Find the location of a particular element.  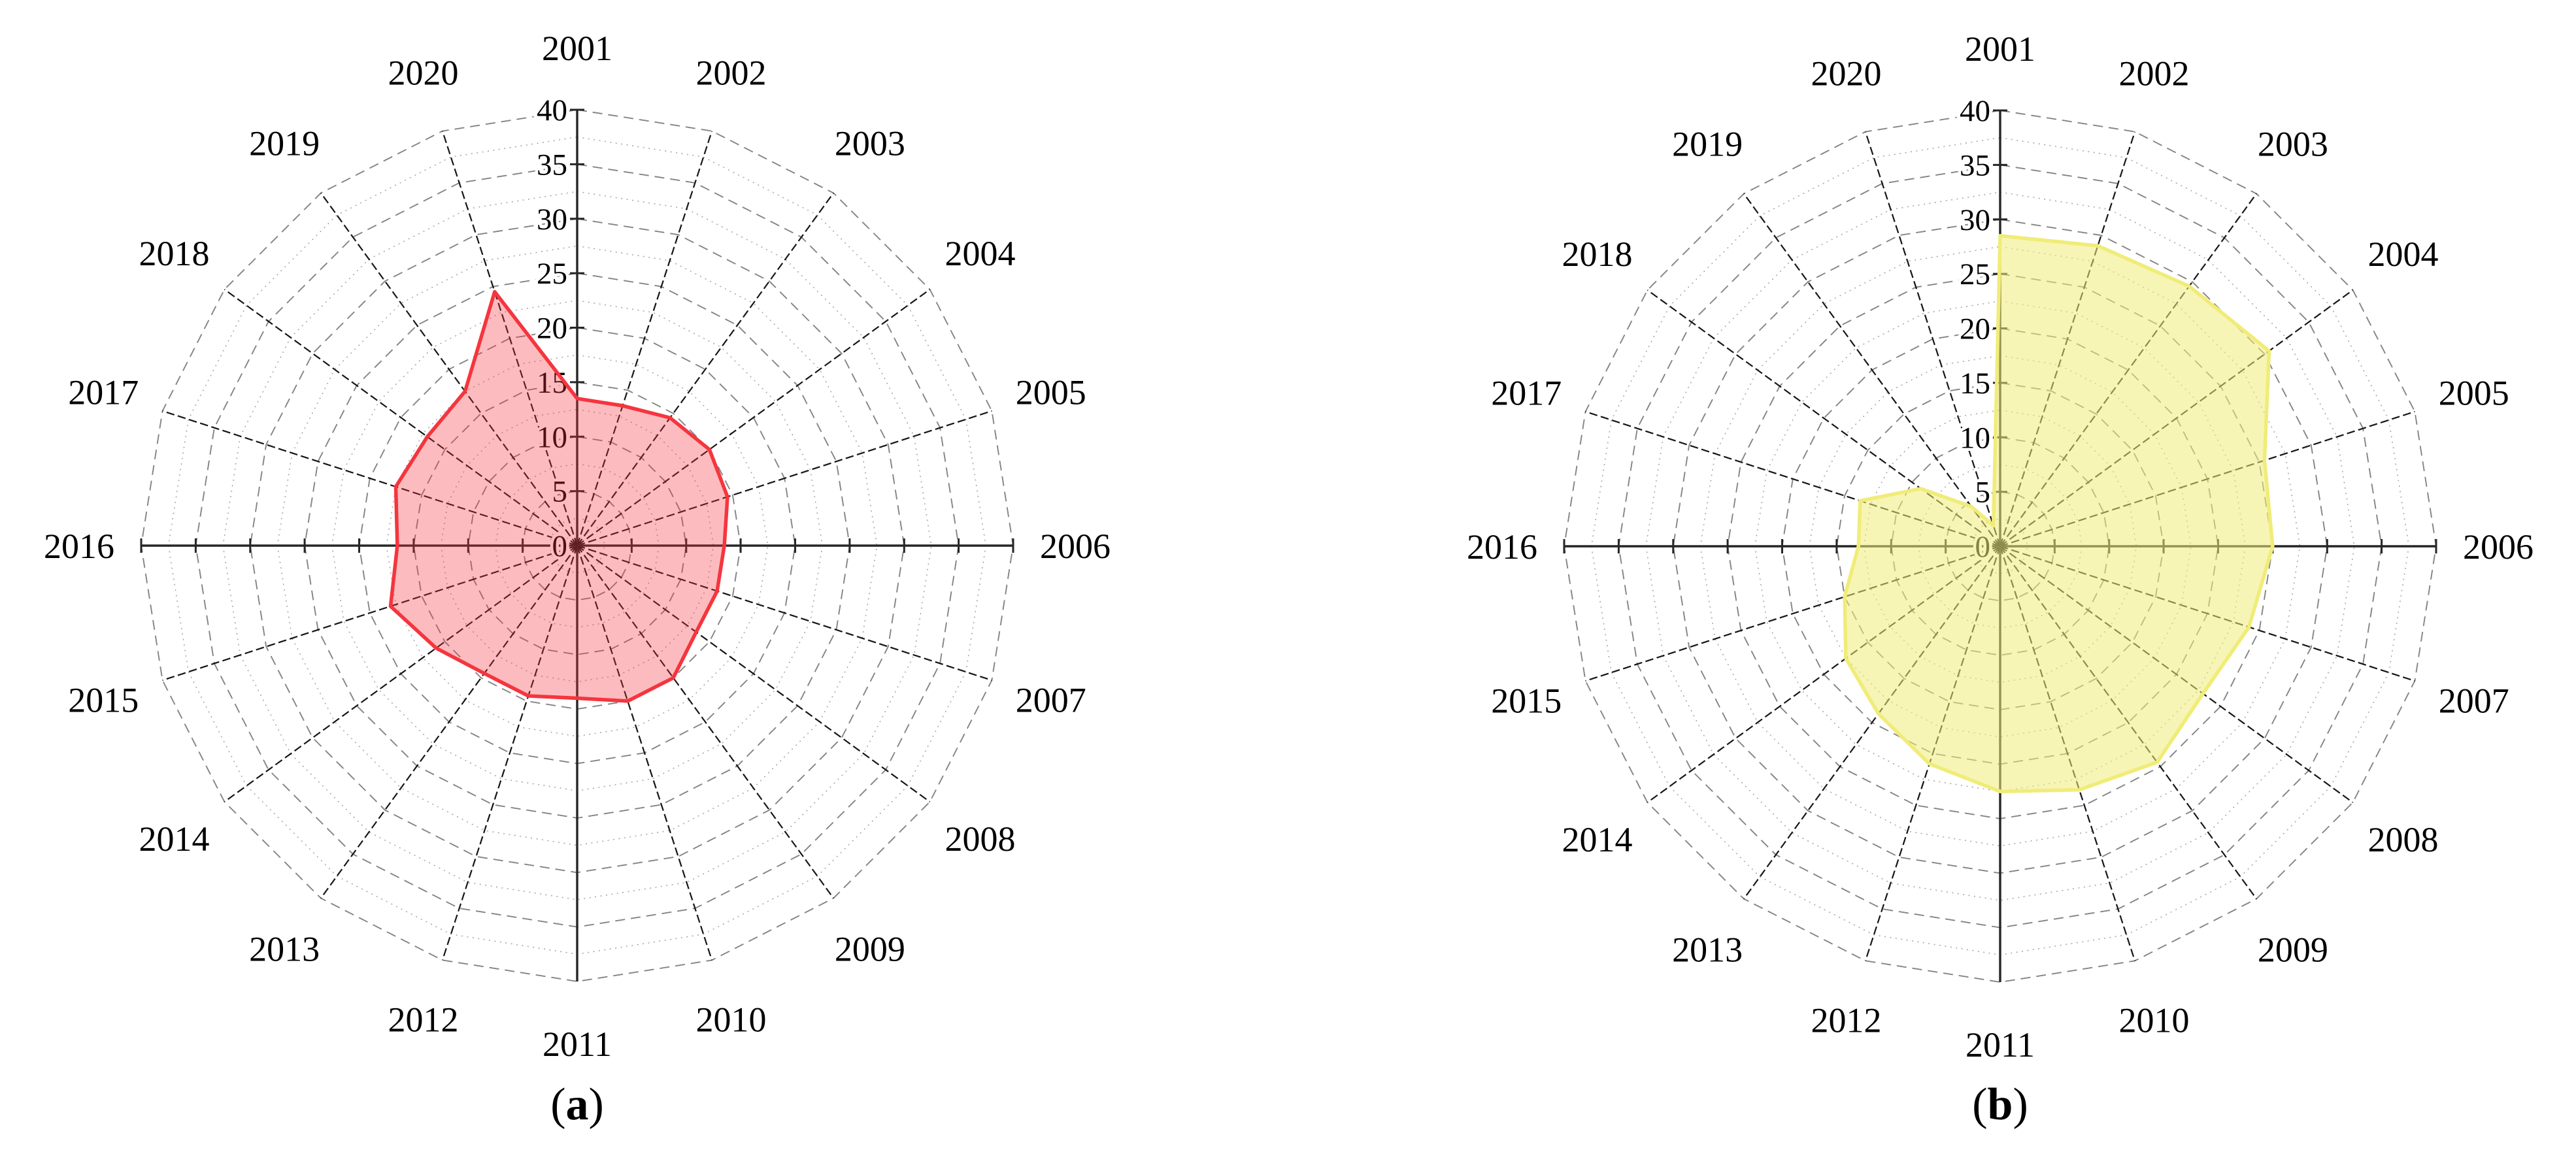

series-polygon-b is located at coordinates (2059, 513).